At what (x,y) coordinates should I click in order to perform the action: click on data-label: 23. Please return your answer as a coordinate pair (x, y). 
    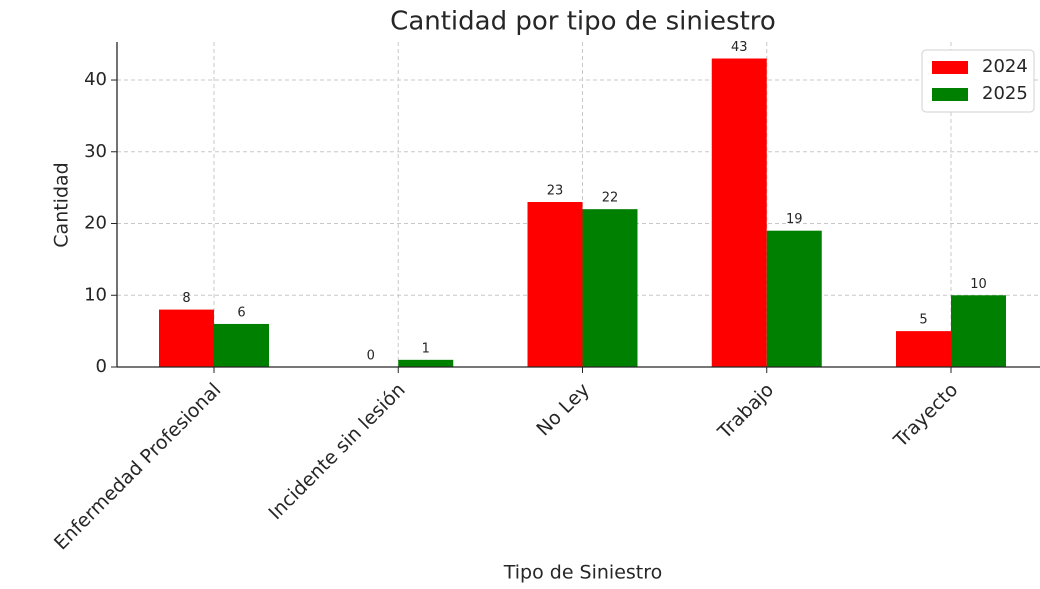
    Looking at the image, I should click on (555, 190).